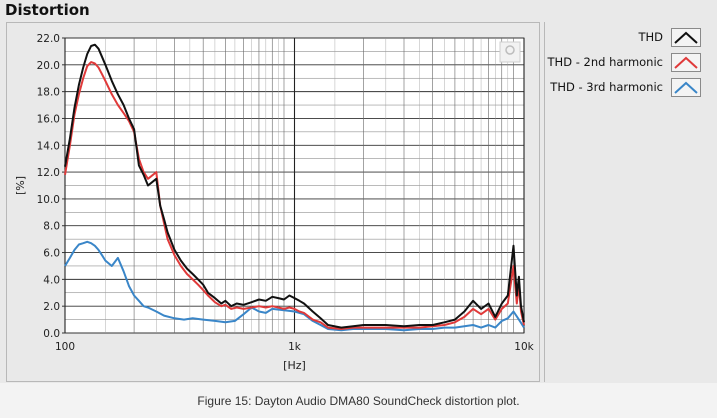 Image resolution: width=717 pixels, height=418 pixels. Describe the element at coordinates (51, 227) in the screenshot. I see `y-tick-label: 8.0` at that location.